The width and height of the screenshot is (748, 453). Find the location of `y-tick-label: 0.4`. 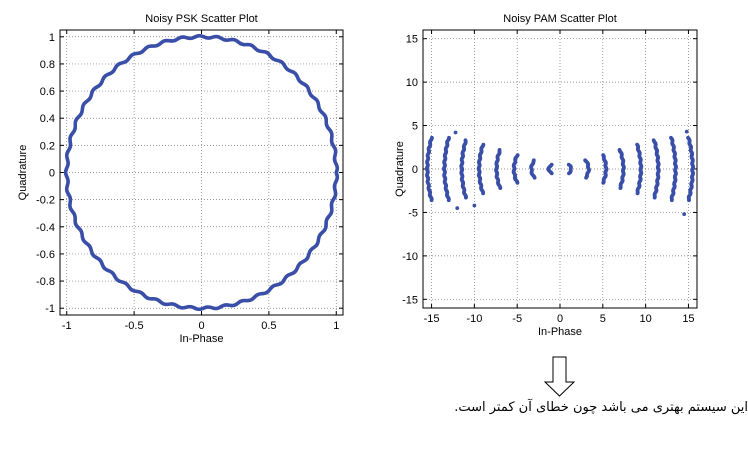

y-tick-label: 0.4 is located at coordinates (47, 119).